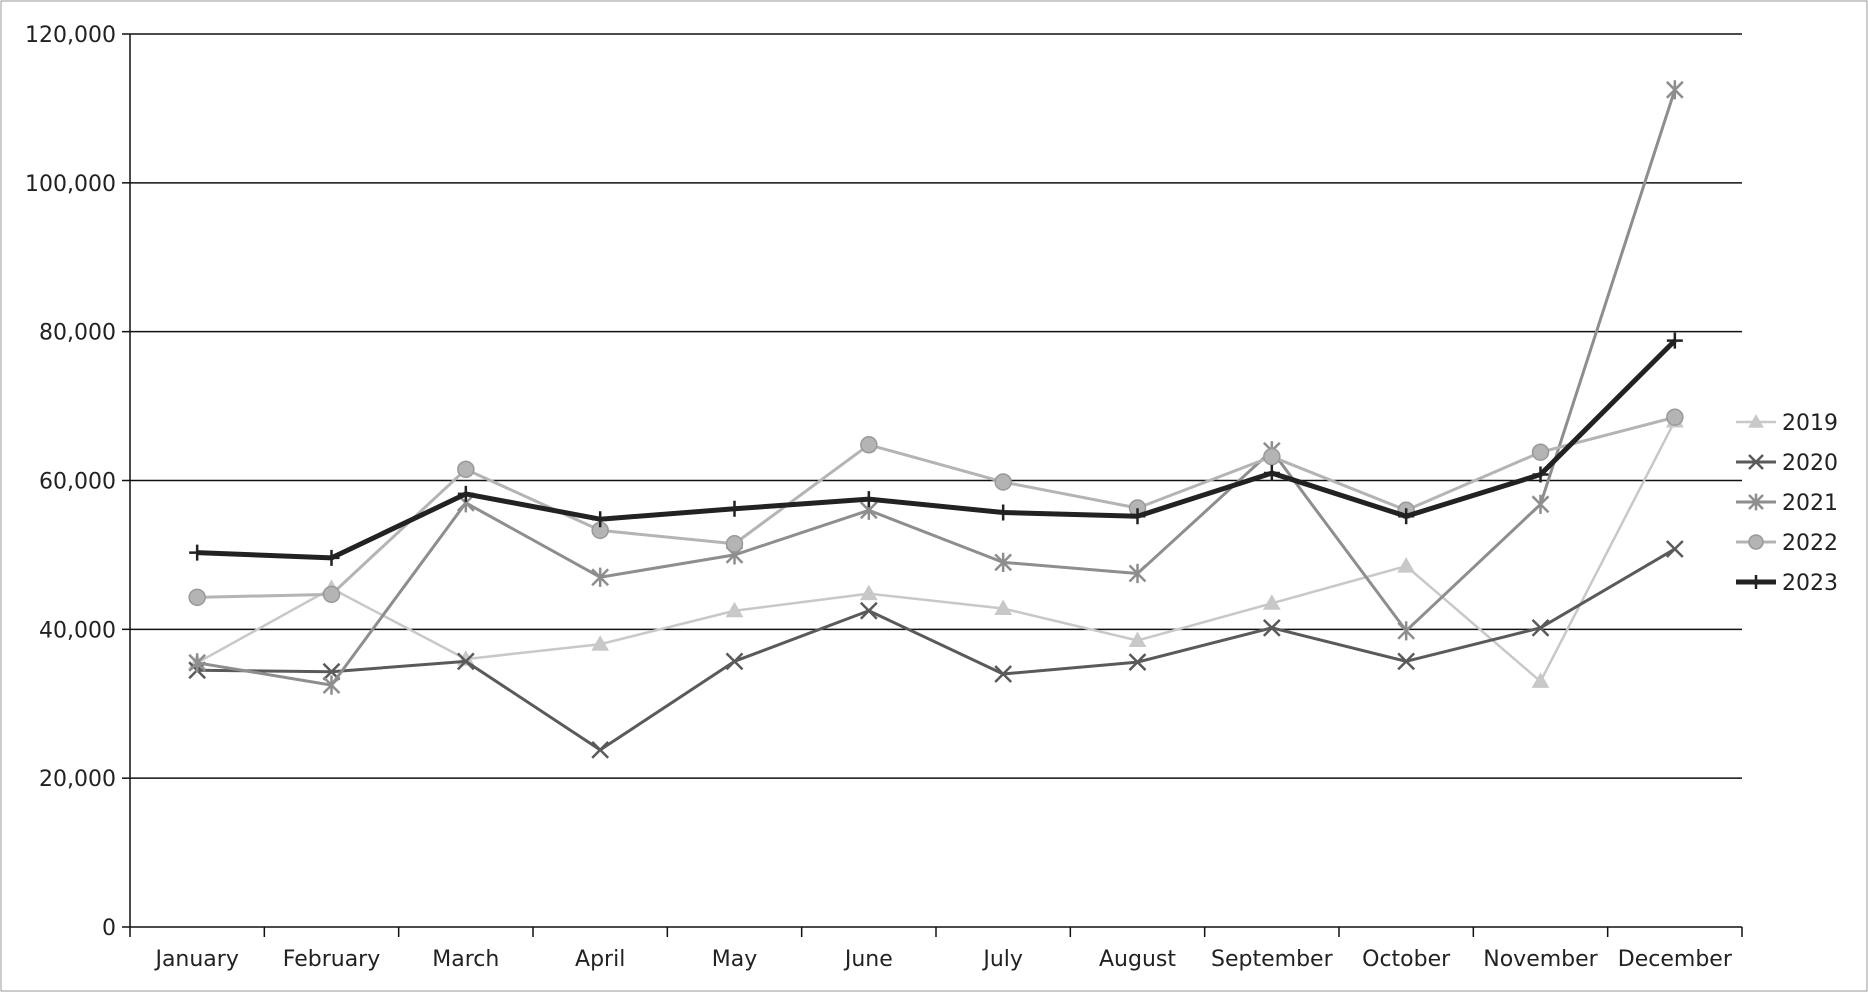  I want to click on y-tick-label: 20,000, so click(77, 779).